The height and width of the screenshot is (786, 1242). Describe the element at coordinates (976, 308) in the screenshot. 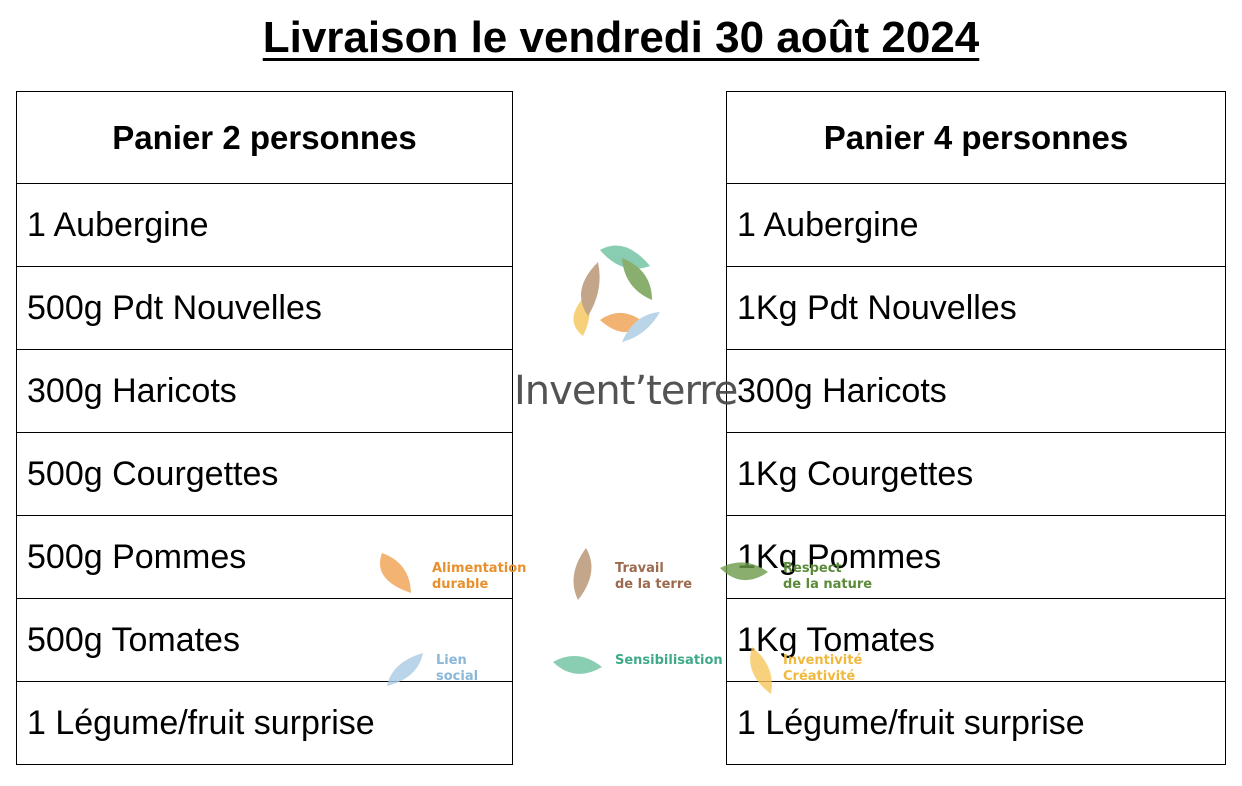

I see `basket-4-item: 1Kg Pdt Nouvelles` at that location.